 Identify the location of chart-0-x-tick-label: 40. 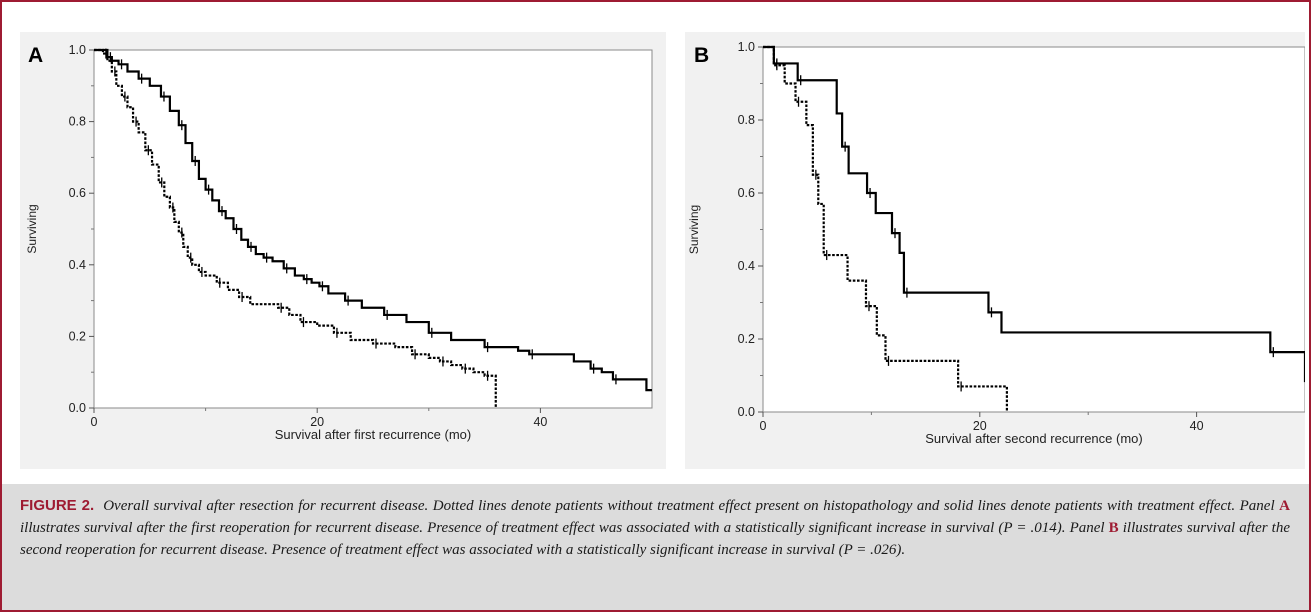
(540, 422).